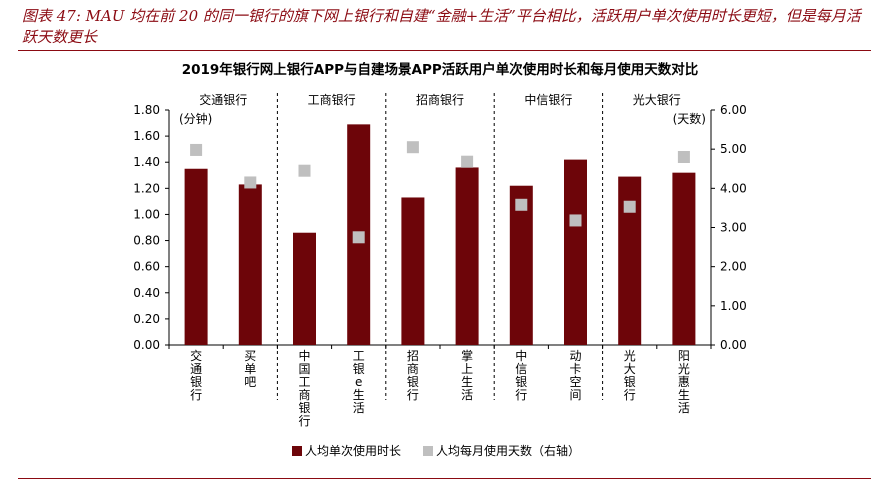 The height and width of the screenshot is (485, 881). I want to click on category-label-char: e, so click(358, 382).